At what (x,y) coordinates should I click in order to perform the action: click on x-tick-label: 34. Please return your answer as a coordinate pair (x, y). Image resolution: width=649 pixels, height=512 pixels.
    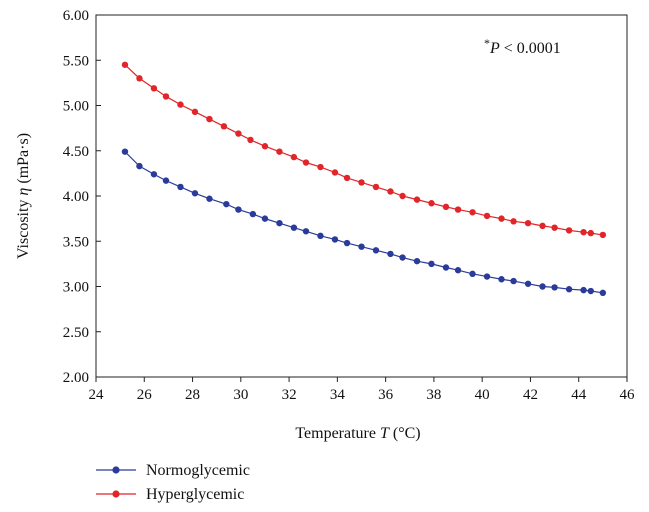
    Looking at the image, I should click on (338, 395).